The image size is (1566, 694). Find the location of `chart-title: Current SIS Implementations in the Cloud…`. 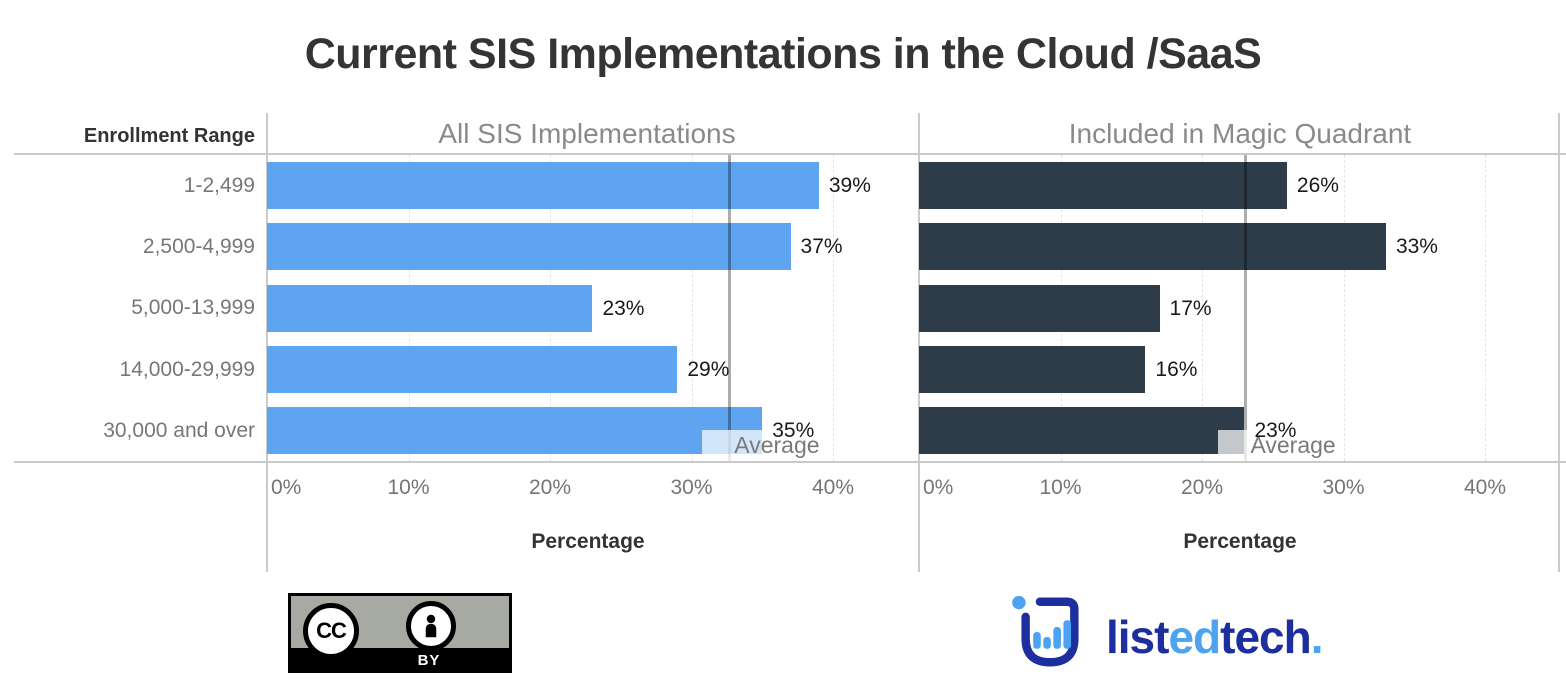

chart-title: Current SIS Implementations in the Cloud… is located at coordinates (783, 54).